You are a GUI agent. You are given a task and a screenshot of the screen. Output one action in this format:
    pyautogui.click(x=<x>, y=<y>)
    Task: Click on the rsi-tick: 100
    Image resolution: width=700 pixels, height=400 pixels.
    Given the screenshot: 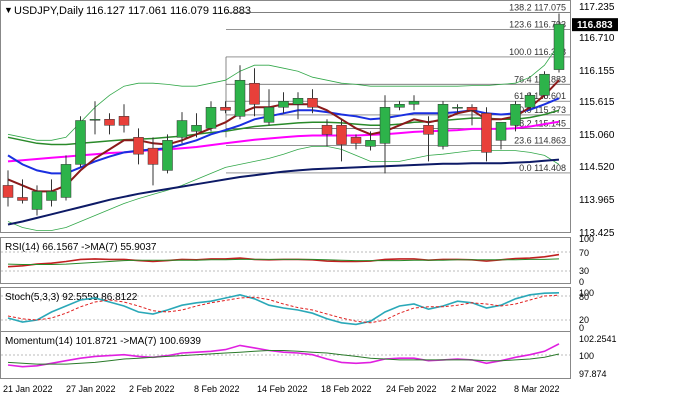 What is the action you would take?
    pyautogui.click(x=586, y=239)
    